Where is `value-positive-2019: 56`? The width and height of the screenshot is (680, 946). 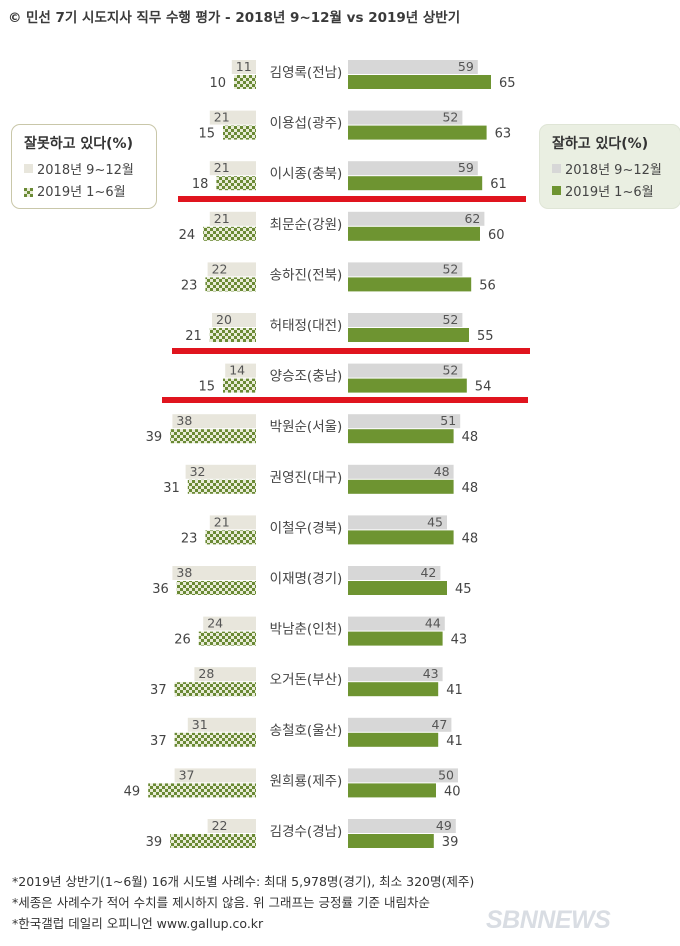 value-positive-2019: 56 is located at coordinates (487, 285).